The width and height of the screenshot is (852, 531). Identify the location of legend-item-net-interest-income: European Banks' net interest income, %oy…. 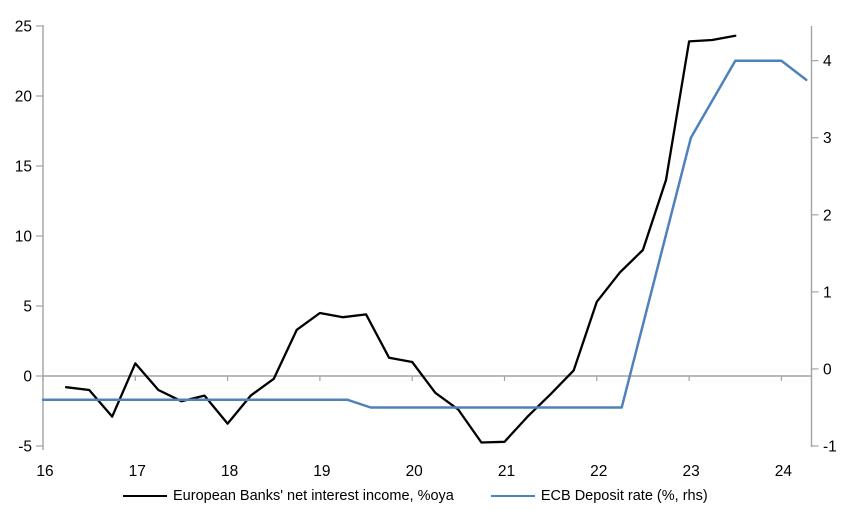
(288, 496).